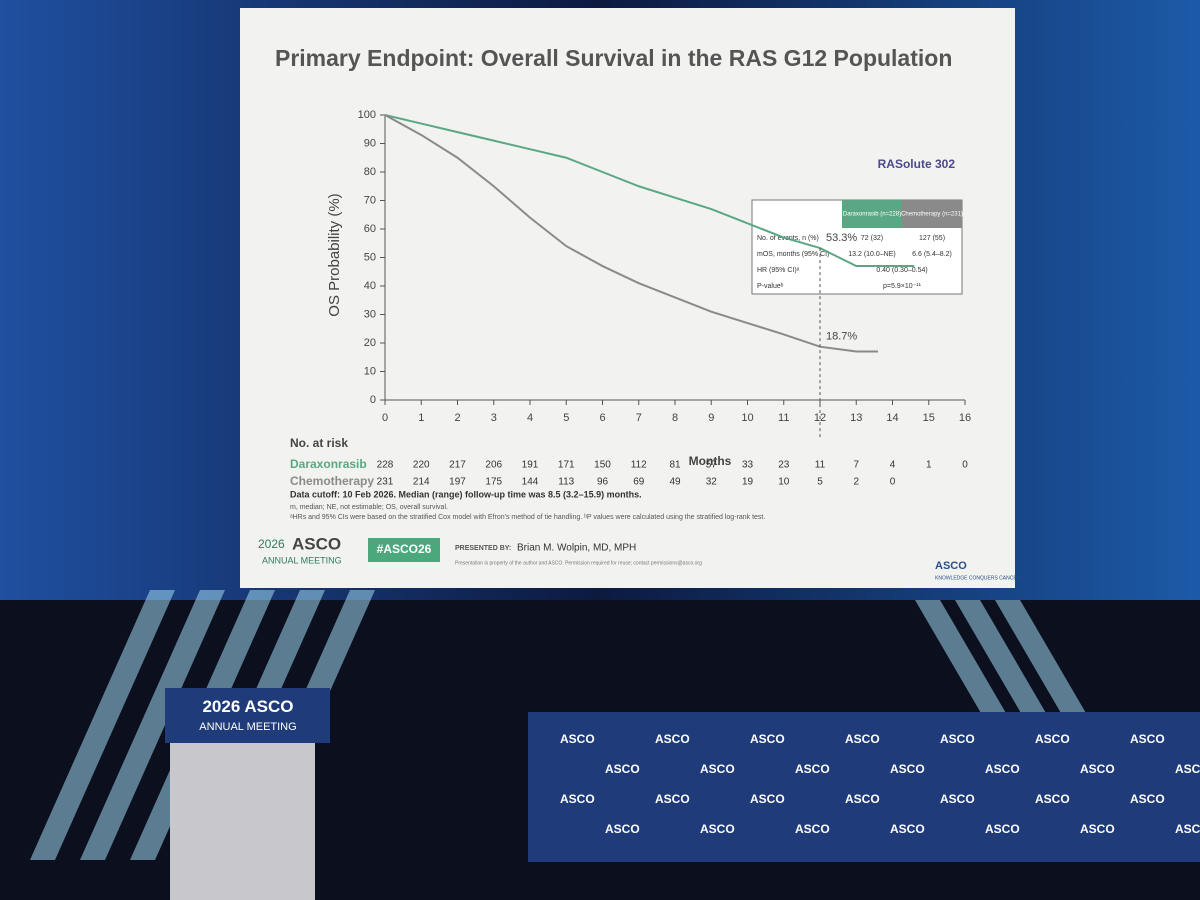 The image size is (1200, 900). Describe the element at coordinates (530, 418) in the screenshot. I see `x-tick-label: 4` at that location.